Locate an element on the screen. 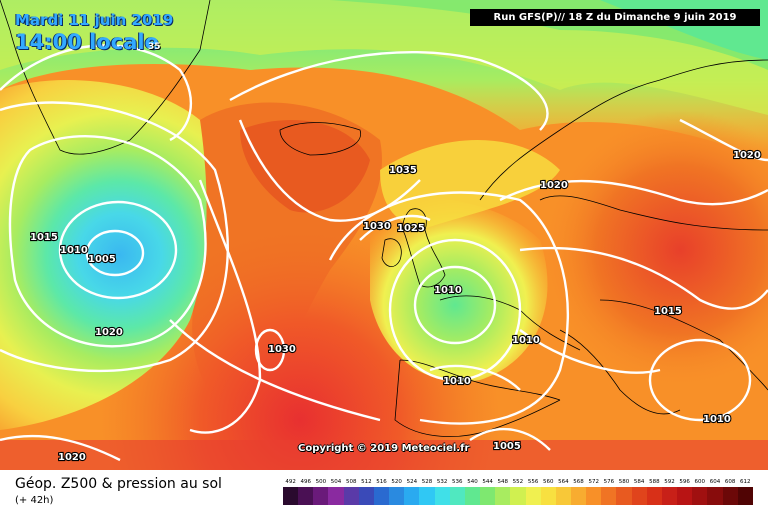 Image resolution: width=768 pixels, height=512 pixels. legend-value: 532 is located at coordinates (442, 482).